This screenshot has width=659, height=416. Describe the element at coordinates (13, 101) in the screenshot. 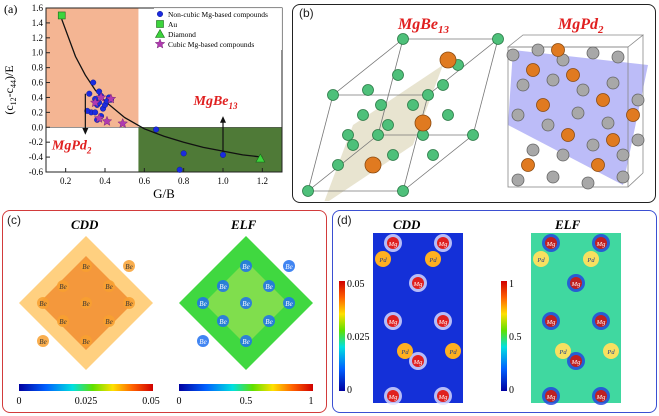

I see `y-axis-label-part-1: 12` at that location.